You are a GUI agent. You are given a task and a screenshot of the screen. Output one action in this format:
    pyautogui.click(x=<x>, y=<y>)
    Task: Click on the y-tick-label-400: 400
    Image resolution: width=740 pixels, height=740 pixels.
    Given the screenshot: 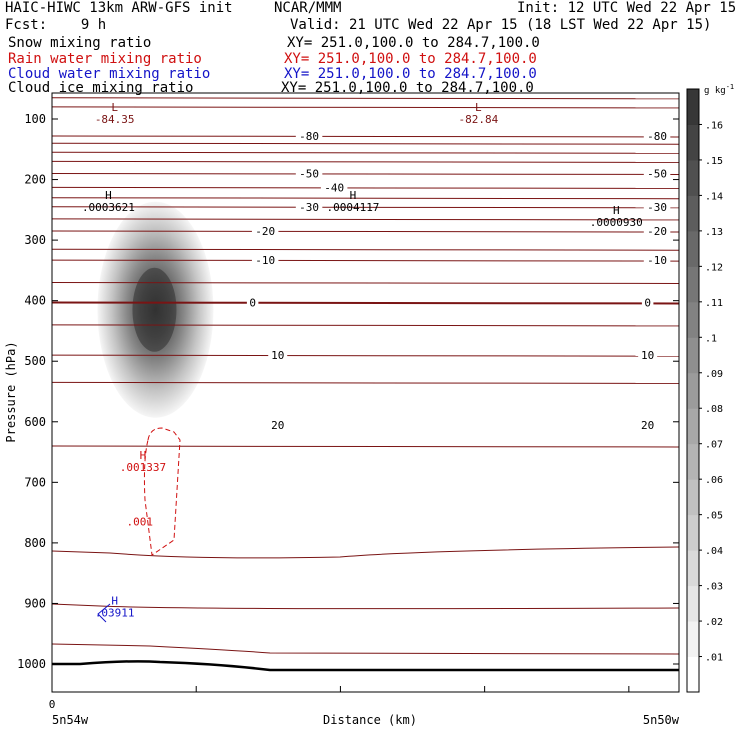 What is the action you would take?
    pyautogui.click(x=35, y=301)
    